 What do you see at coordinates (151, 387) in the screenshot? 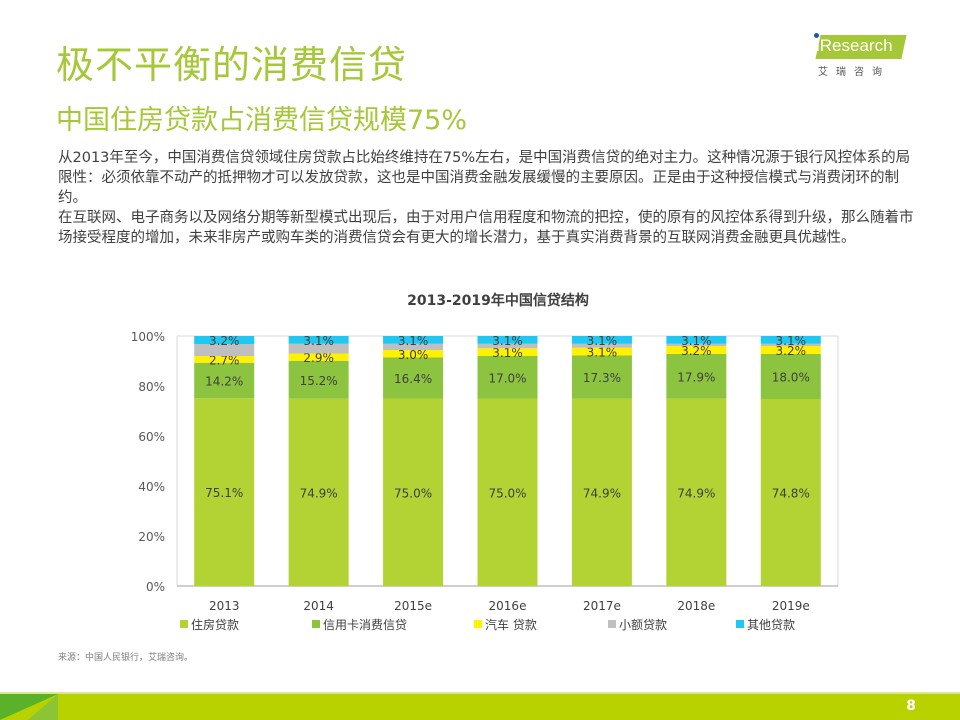
I see `y-tick-label: 80%` at bounding box center [151, 387].